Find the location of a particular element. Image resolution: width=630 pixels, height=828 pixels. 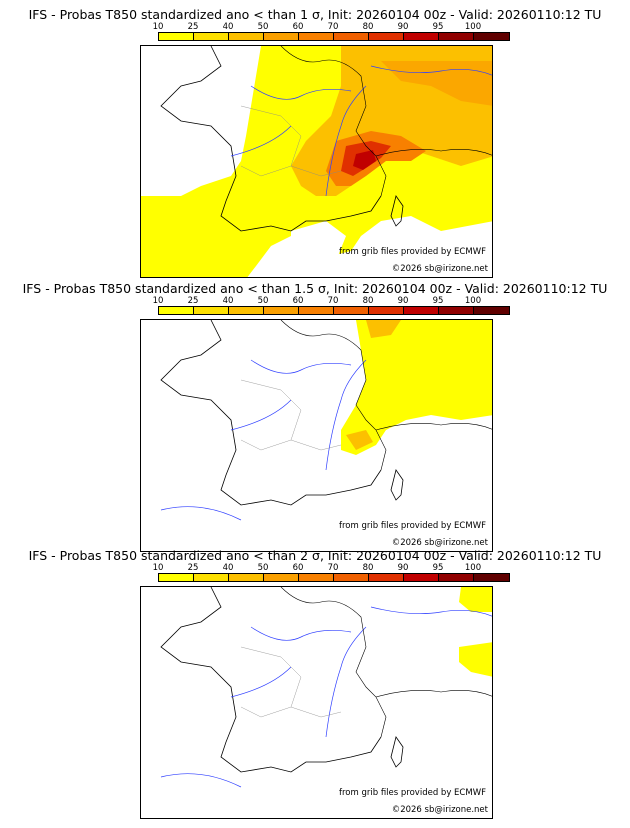

sea-area is located at coordinates (318, 243).